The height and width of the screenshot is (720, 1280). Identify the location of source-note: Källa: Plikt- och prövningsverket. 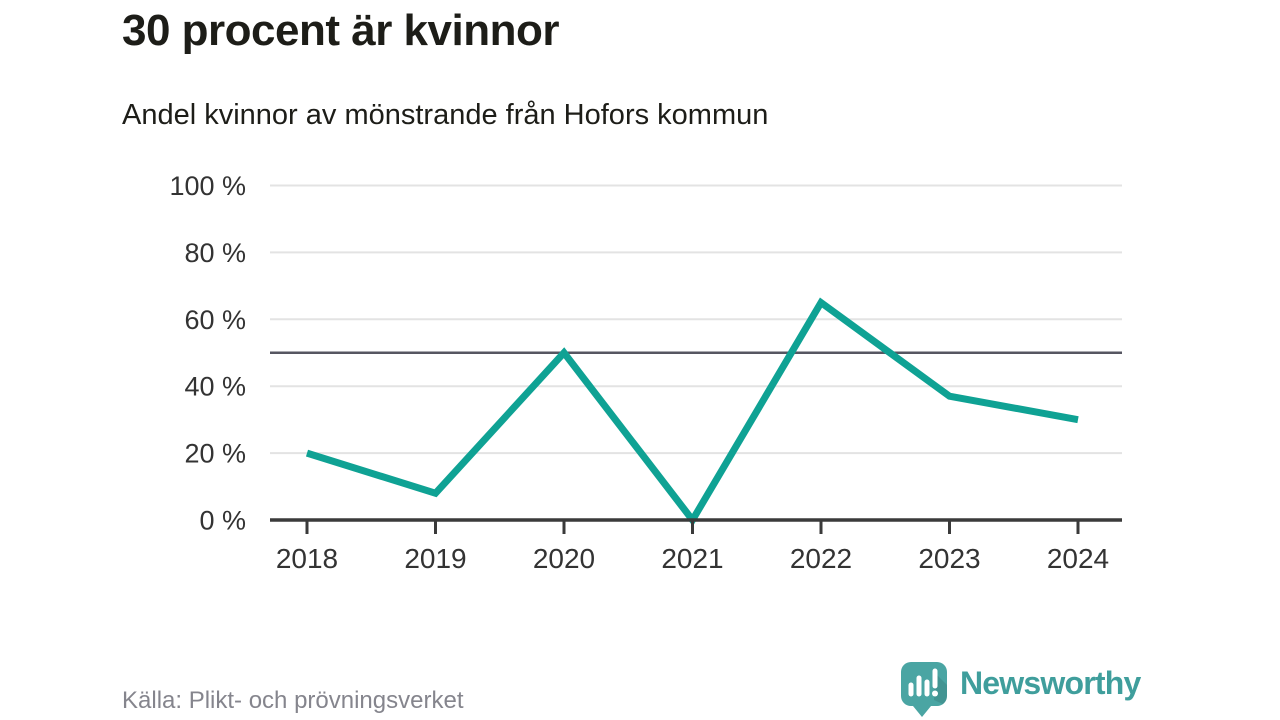
(293, 700).